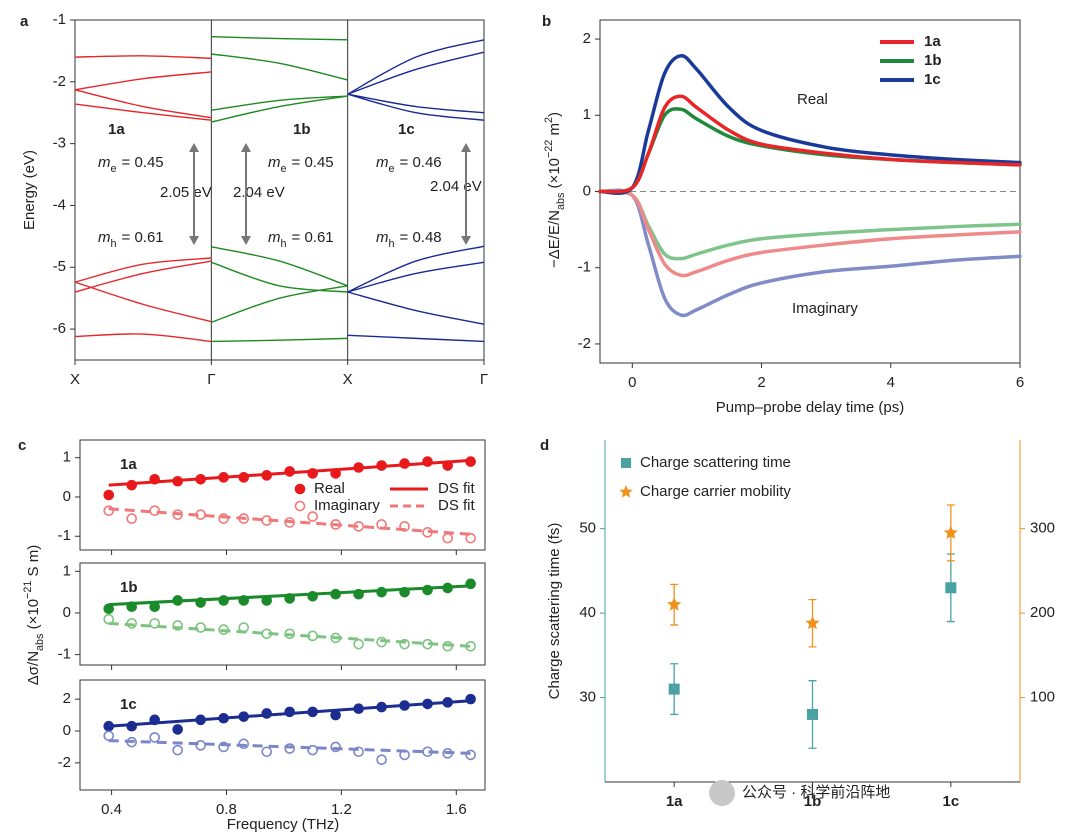 The width and height of the screenshot is (1076, 834). Describe the element at coordinates (456, 186) in the screenshot. I see `band-gap: 2.04 eV` at that location.